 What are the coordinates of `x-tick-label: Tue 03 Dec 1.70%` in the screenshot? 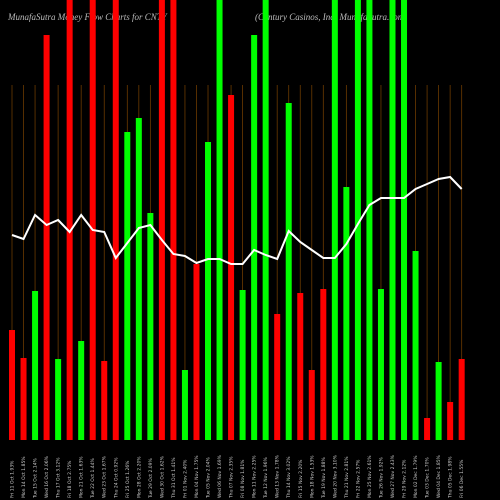 It's located at (428, 478).